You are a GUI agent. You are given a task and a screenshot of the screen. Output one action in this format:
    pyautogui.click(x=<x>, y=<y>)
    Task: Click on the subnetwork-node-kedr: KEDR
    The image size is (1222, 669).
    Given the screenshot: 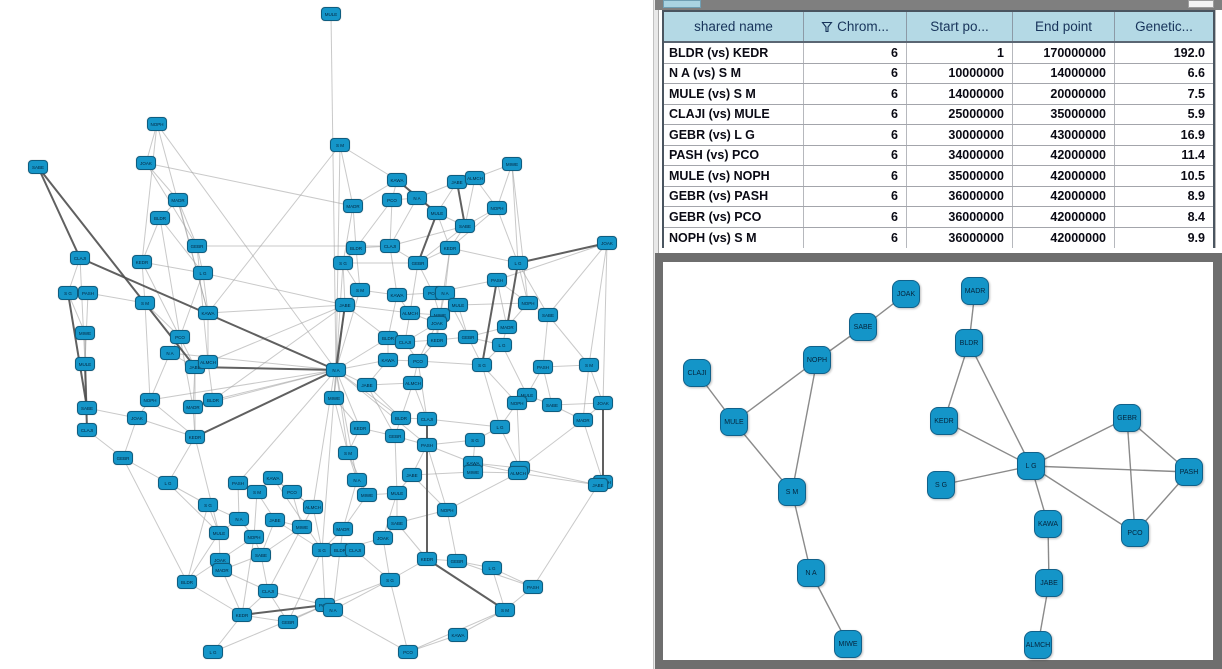 What is the action you would take?
    pyautogui.click(x=944, y=421)
    